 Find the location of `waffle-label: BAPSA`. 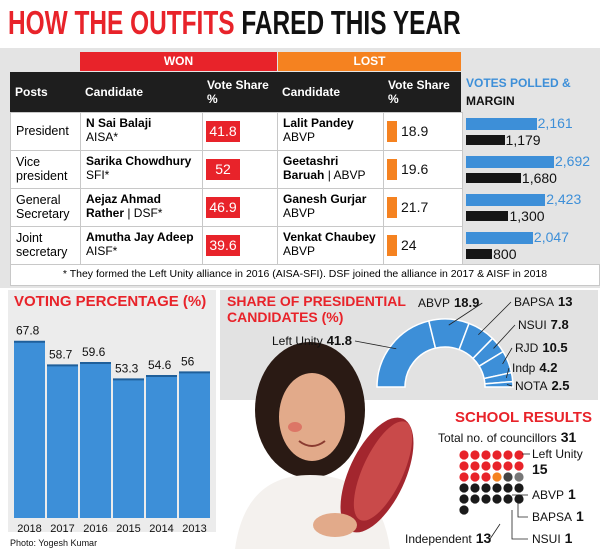

waffle-label: BAPSA is located at coordinates (552, 517).